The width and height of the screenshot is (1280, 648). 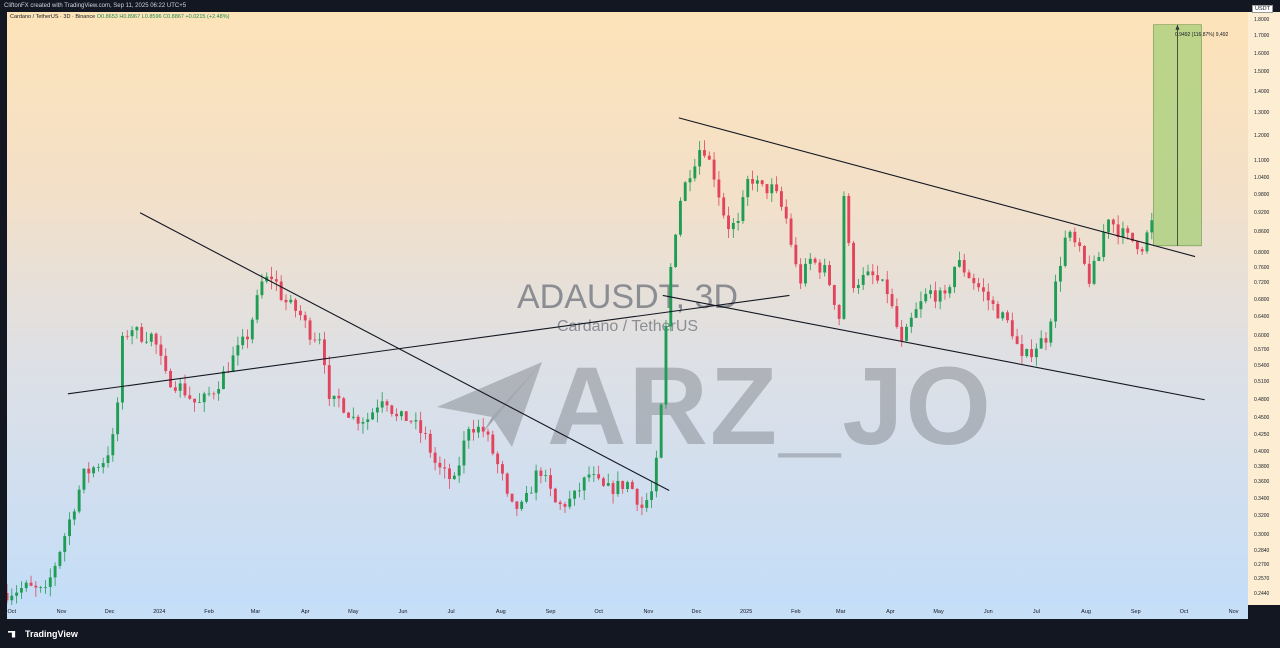 I want to click on tradingview-logo: TradingView, so click(x=43, y=634).